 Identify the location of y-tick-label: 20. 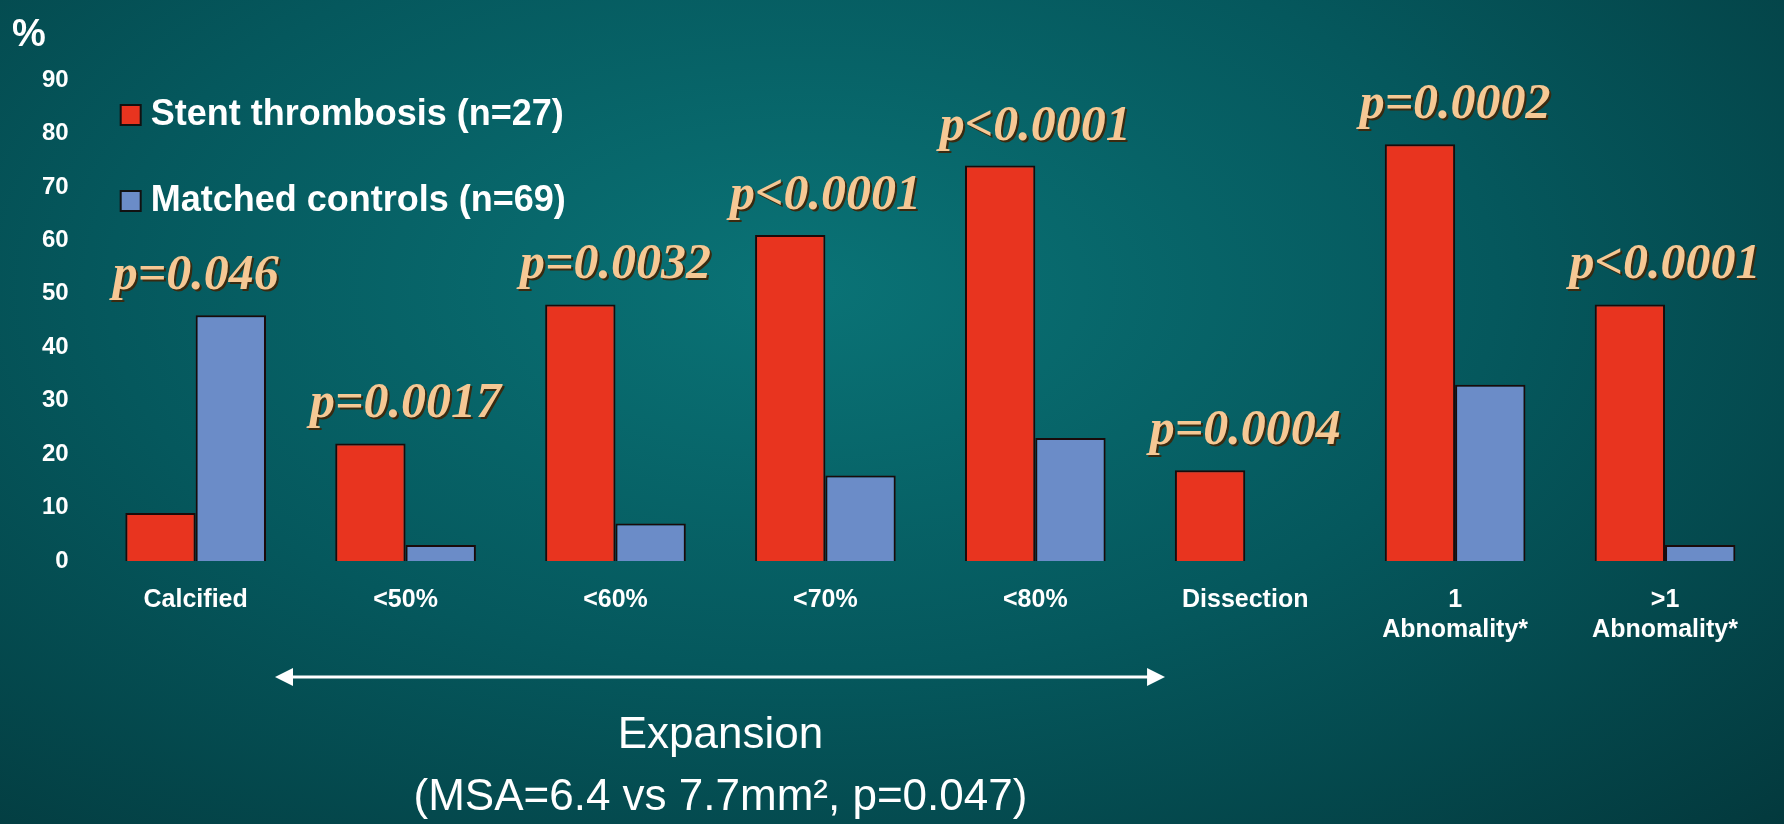
(55, 452).